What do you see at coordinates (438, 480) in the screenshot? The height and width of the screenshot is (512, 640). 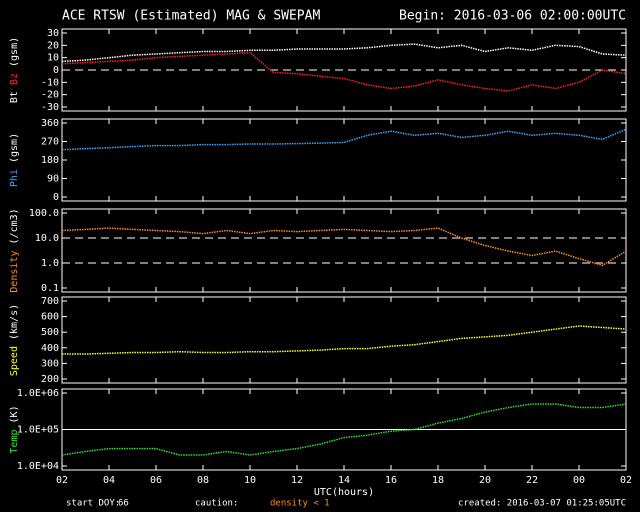 I see `x-tick-label: 18` at bounding box center [438, 480].